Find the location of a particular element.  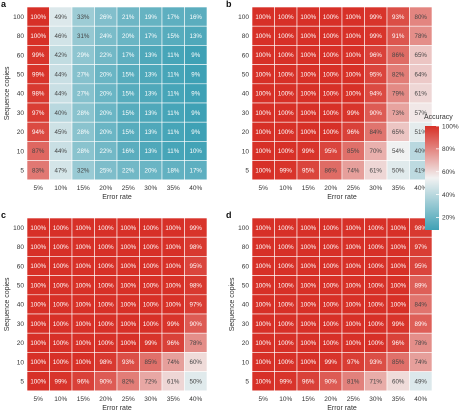

cell-value-label: 9% is located at coordinates (195, 113).